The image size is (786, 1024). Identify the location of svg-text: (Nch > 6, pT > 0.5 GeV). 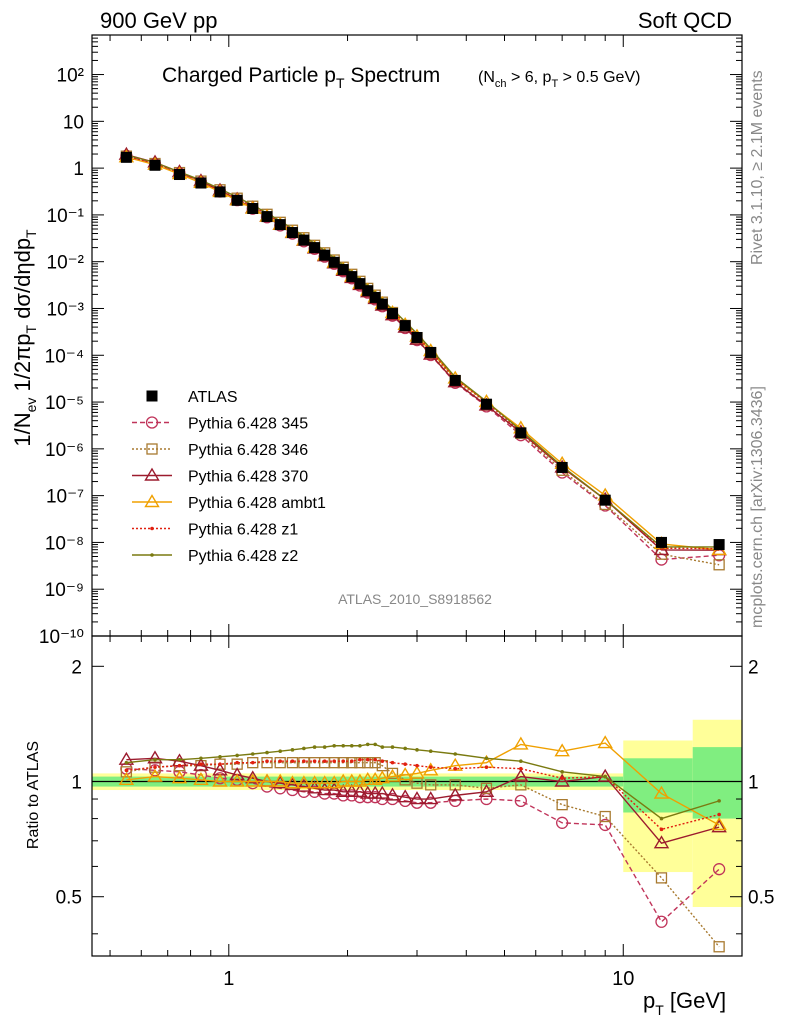
(559, 79).